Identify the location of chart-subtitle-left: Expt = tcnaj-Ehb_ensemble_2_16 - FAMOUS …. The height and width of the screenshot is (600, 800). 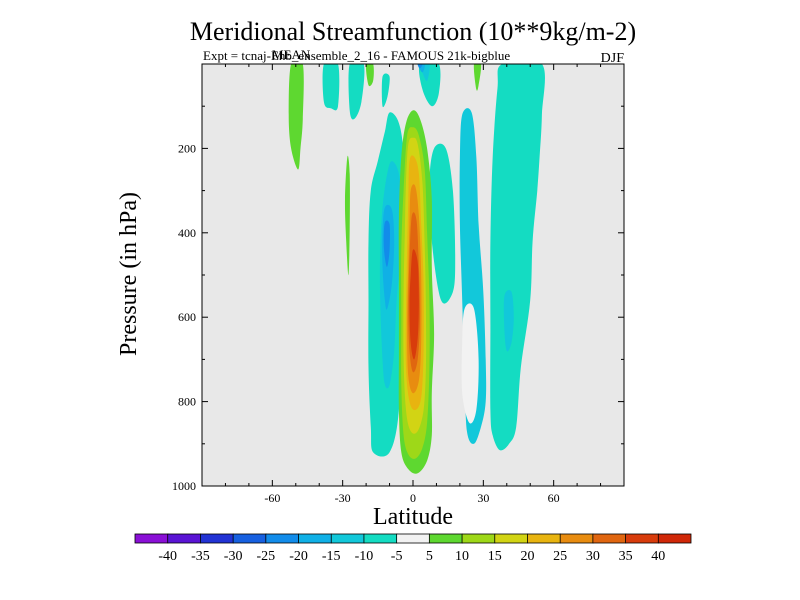
(356, 55).